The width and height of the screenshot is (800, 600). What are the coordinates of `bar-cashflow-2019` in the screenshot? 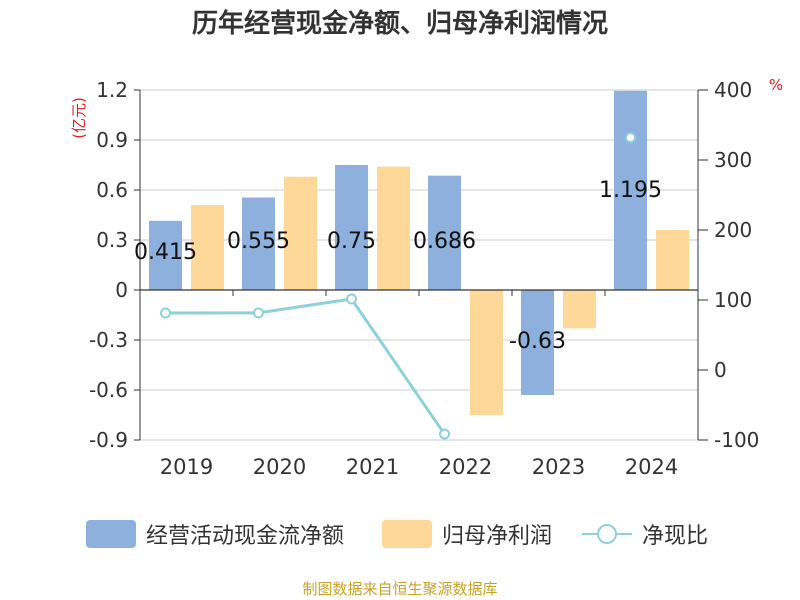 It's located at (165, 255).